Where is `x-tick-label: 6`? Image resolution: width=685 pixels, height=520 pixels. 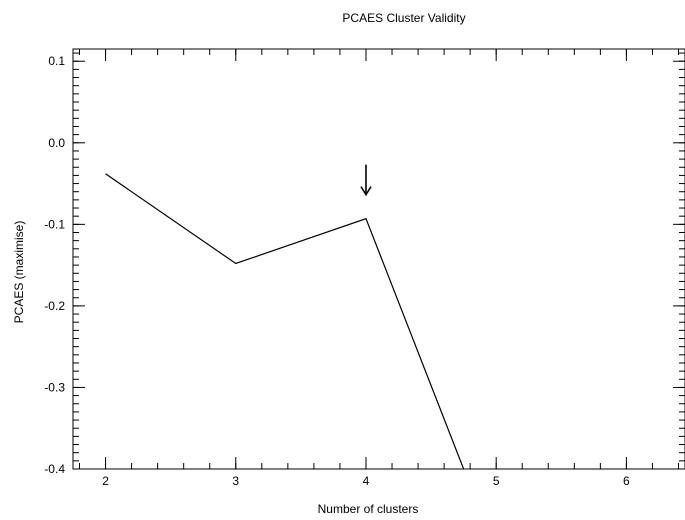
x-tick-label: 6 is located at coordinates (626, 481).